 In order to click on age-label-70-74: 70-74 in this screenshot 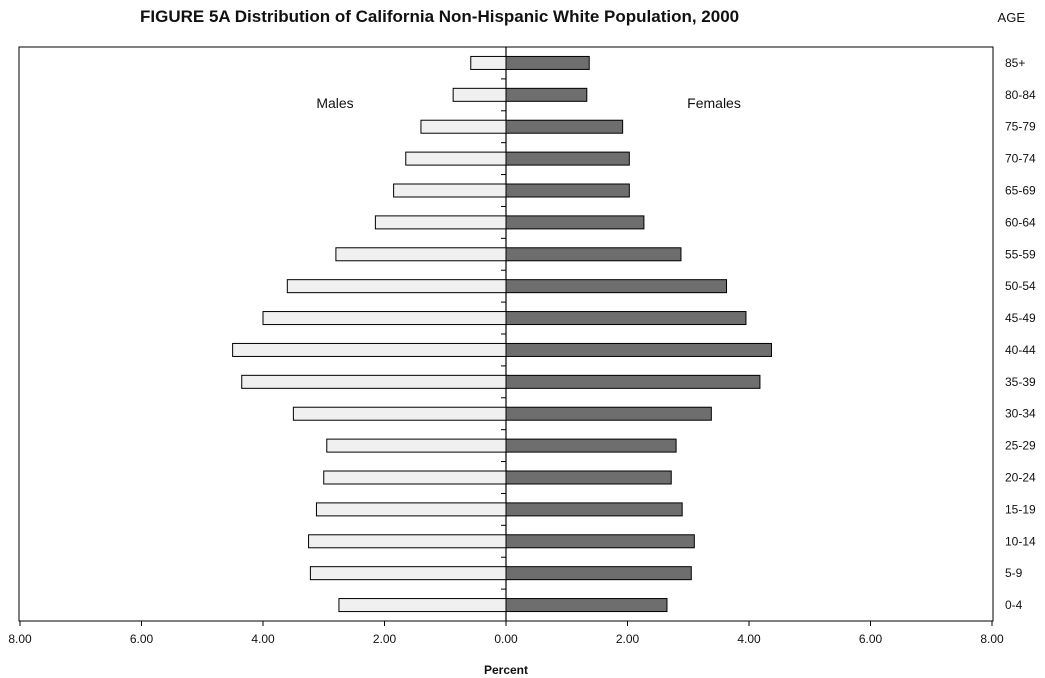, I will do `click(1020, 159)`.